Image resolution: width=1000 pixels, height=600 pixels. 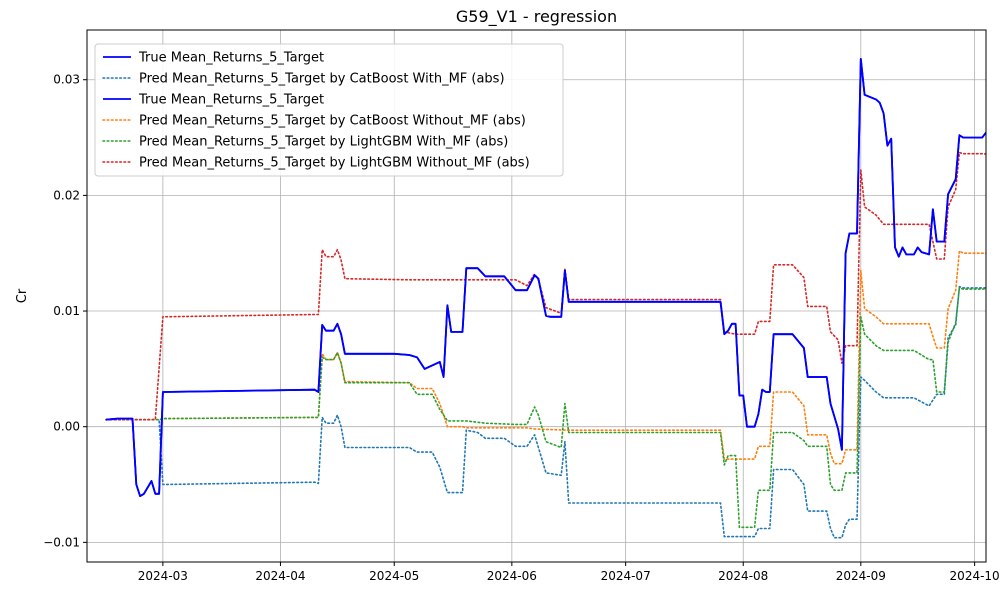 I want to click on y-tick-label: 0.01, so click(x=66, y=311).